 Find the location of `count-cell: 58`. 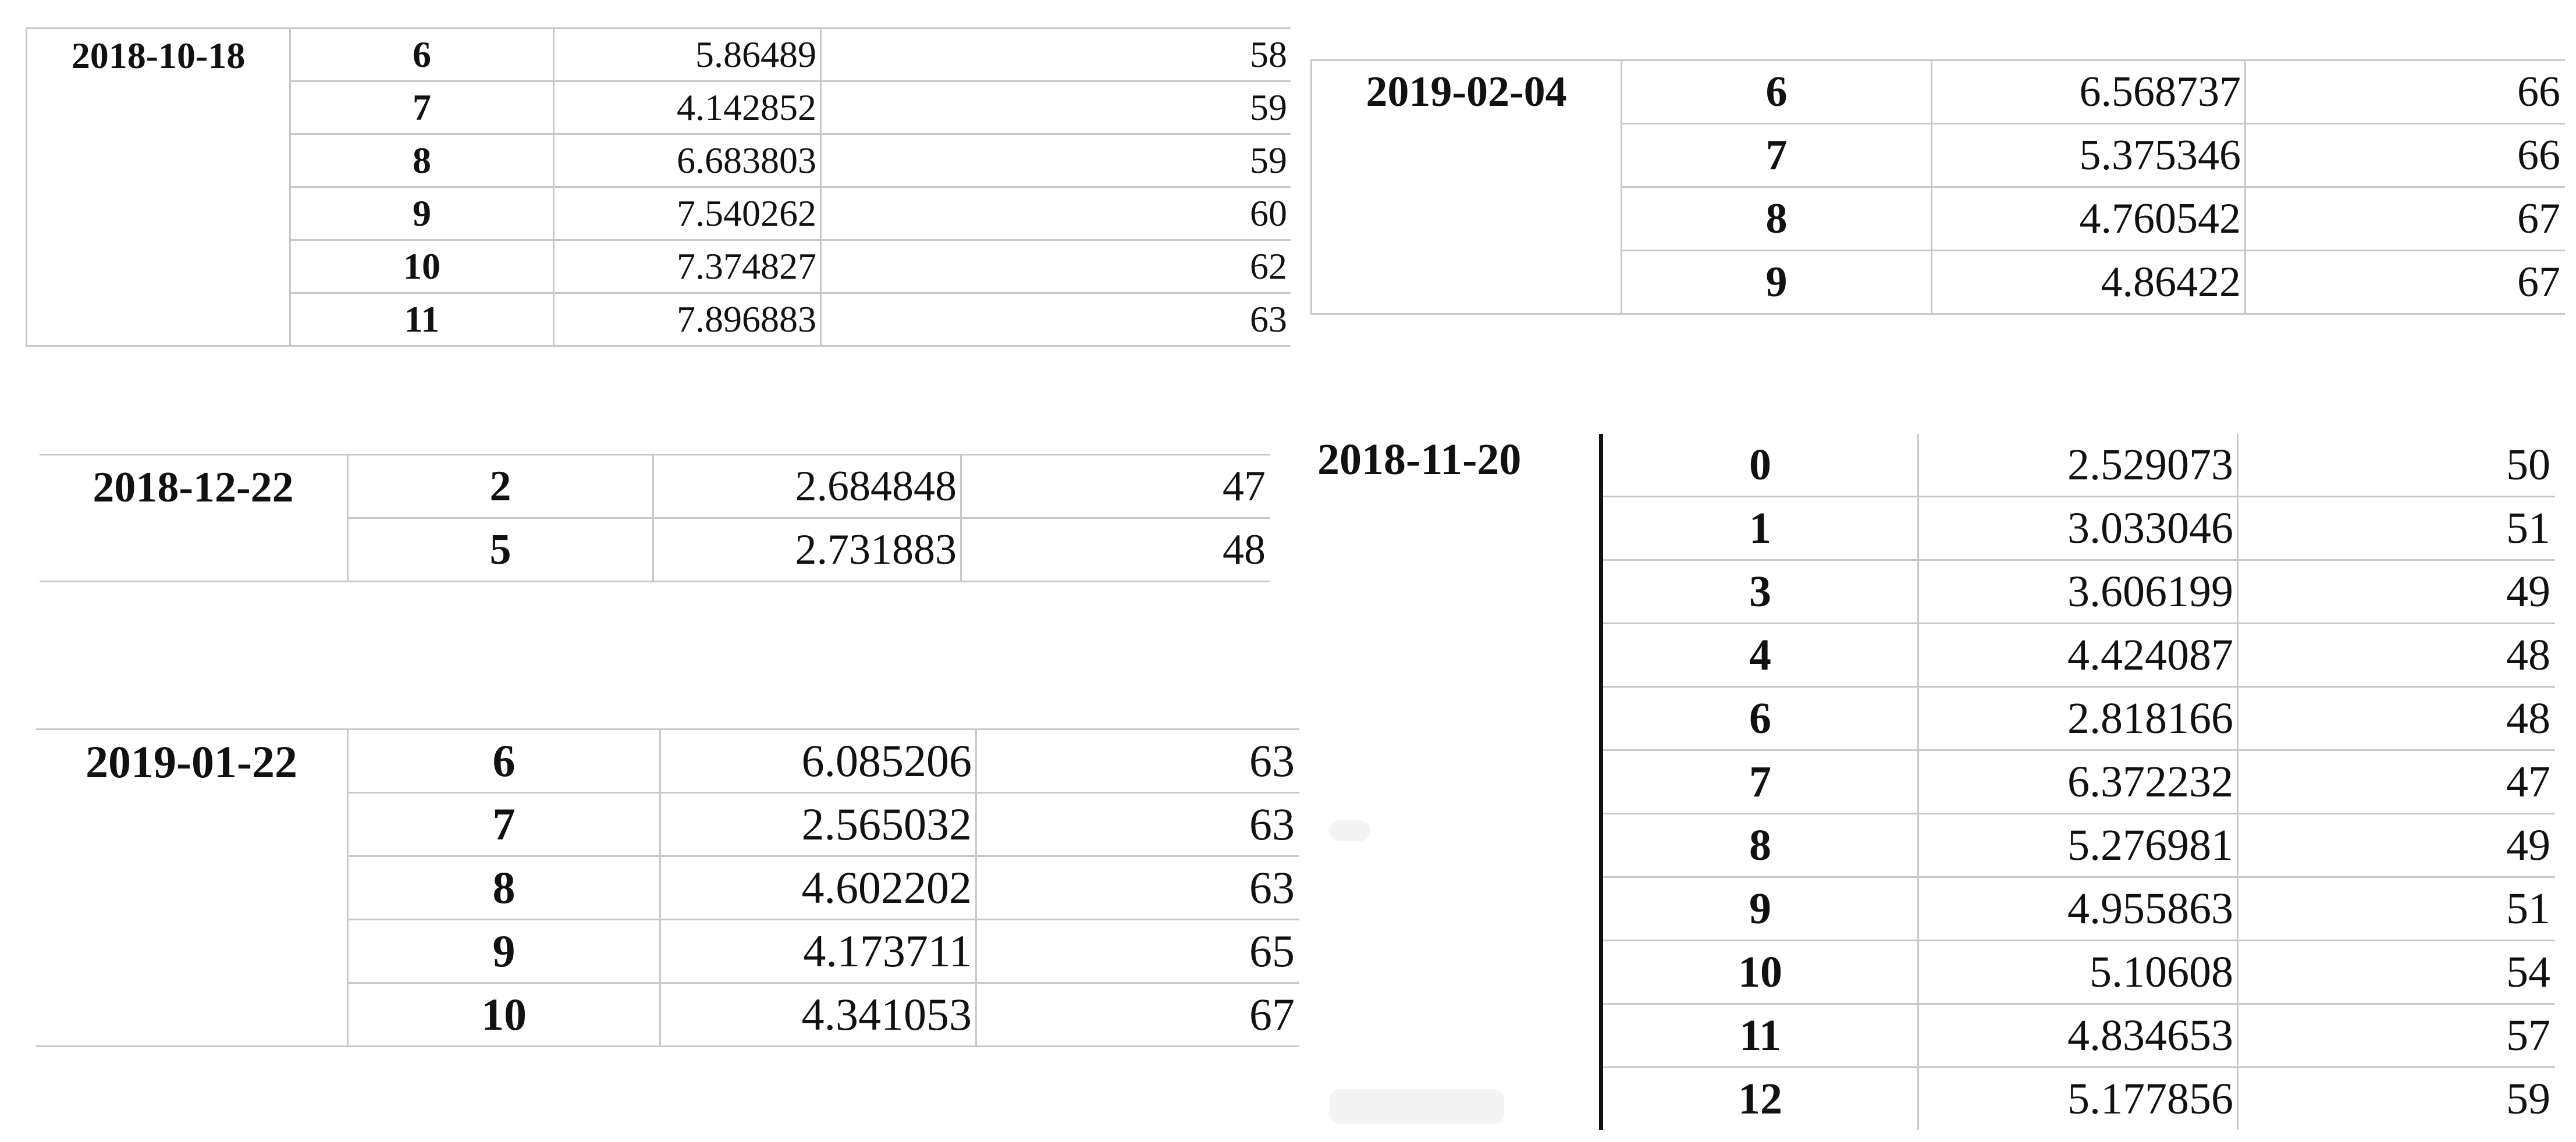

count-cell: 58 is located at coordinates (1055, 54).